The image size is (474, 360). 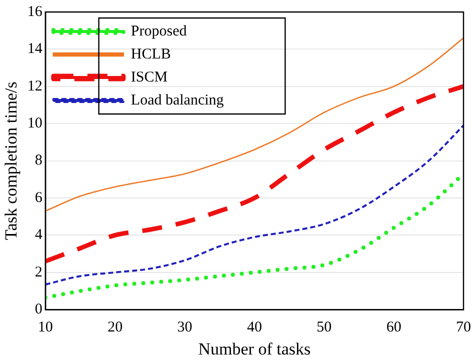 What do you see at coordinates (11, 161) in the screenshot?
I see `y-axis-title: Task completion time/s` at bounding box center [11, 161].